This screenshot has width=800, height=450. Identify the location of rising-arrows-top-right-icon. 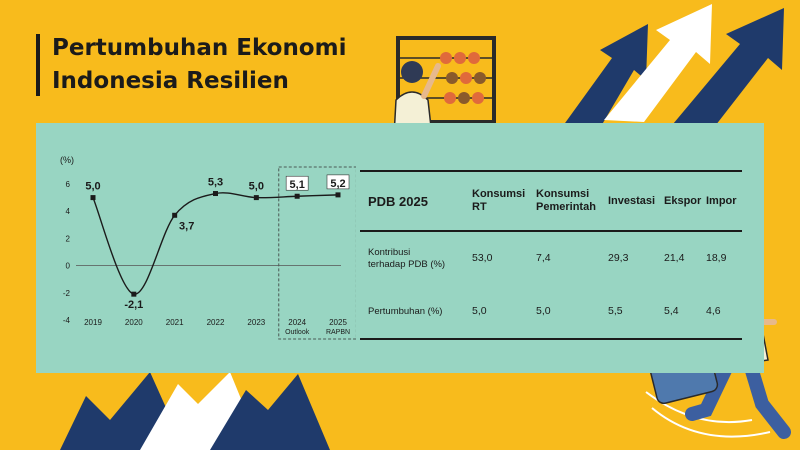
(672, 67).